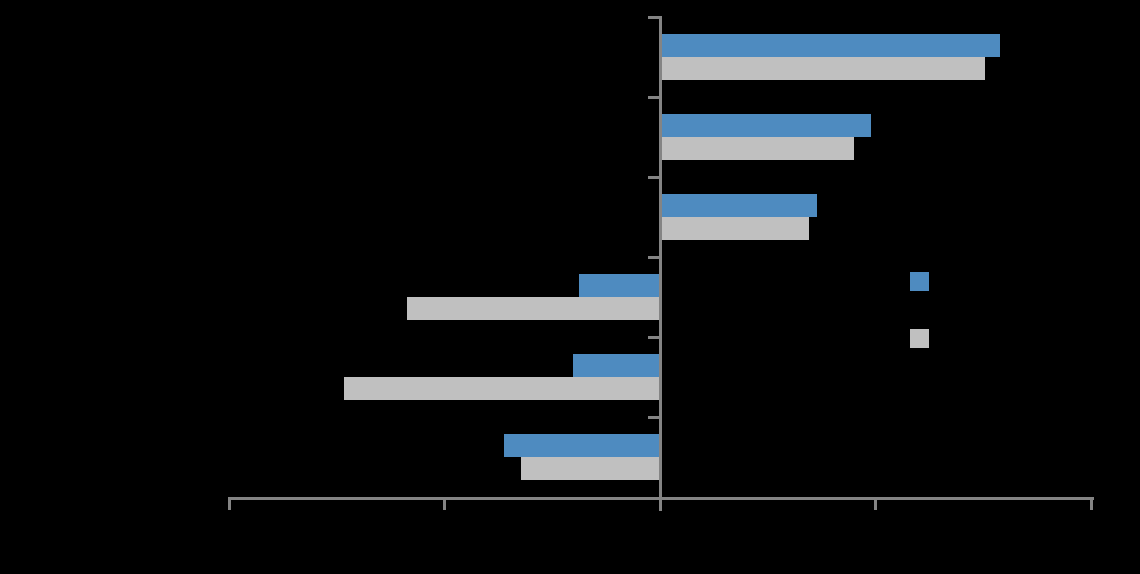  I want to click on bar-series-2-gray-row4, so click(533, 308).